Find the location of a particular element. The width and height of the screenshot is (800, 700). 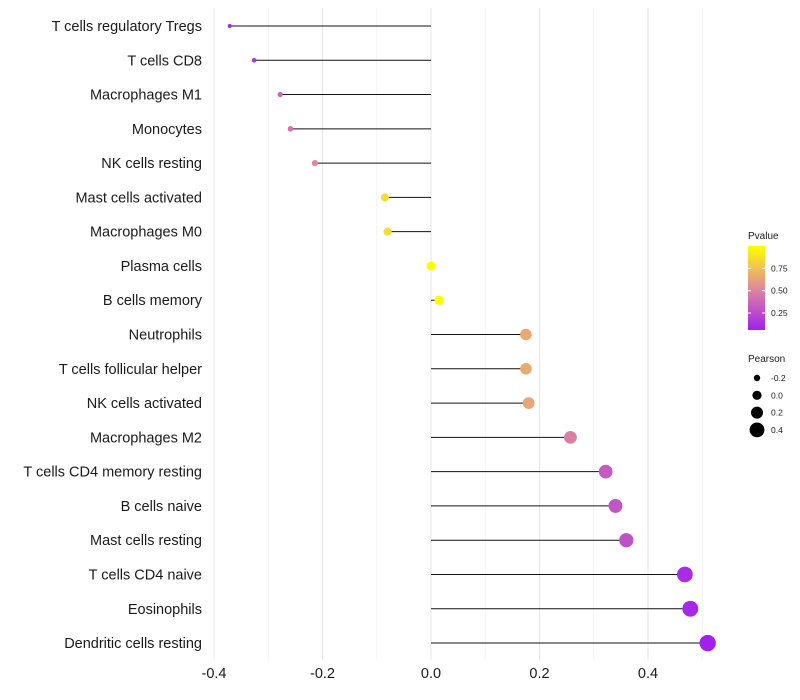

category-label: T cells CD4 naive is located at coordinates (145, 575).